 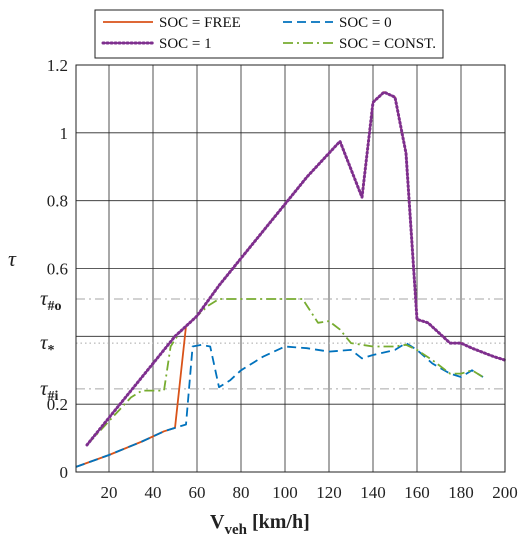 What do you see at coordinates (278, 522) in the screenshot?
I see `x-axis-label-unit: [km/h]` at bounding box center [278, 522].